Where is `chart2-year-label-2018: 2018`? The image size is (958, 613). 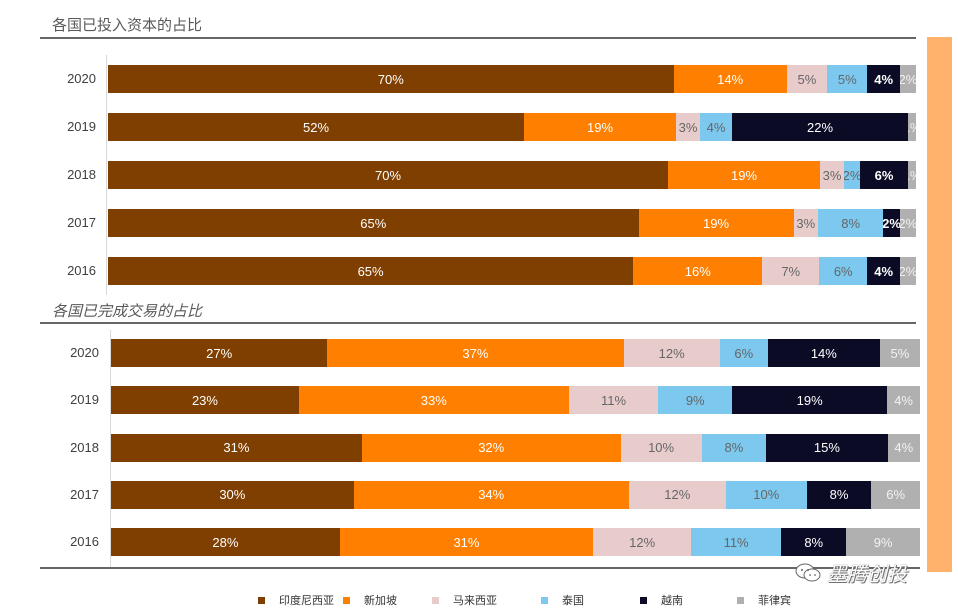
chart2-year-label-2018: 2018 is located at coordinates (84, 447).